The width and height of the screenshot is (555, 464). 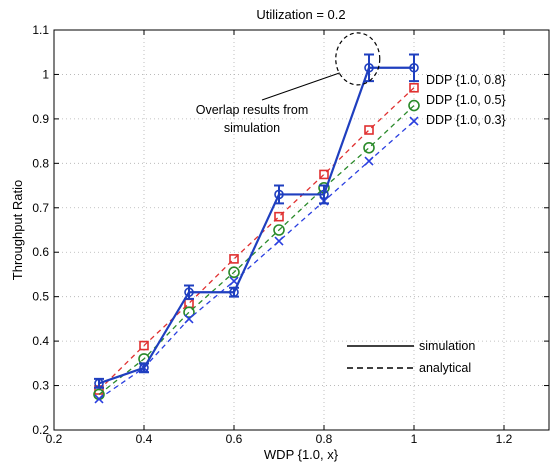 I want to click on x-tick-label: 1.2, so click(x=504, y=439).